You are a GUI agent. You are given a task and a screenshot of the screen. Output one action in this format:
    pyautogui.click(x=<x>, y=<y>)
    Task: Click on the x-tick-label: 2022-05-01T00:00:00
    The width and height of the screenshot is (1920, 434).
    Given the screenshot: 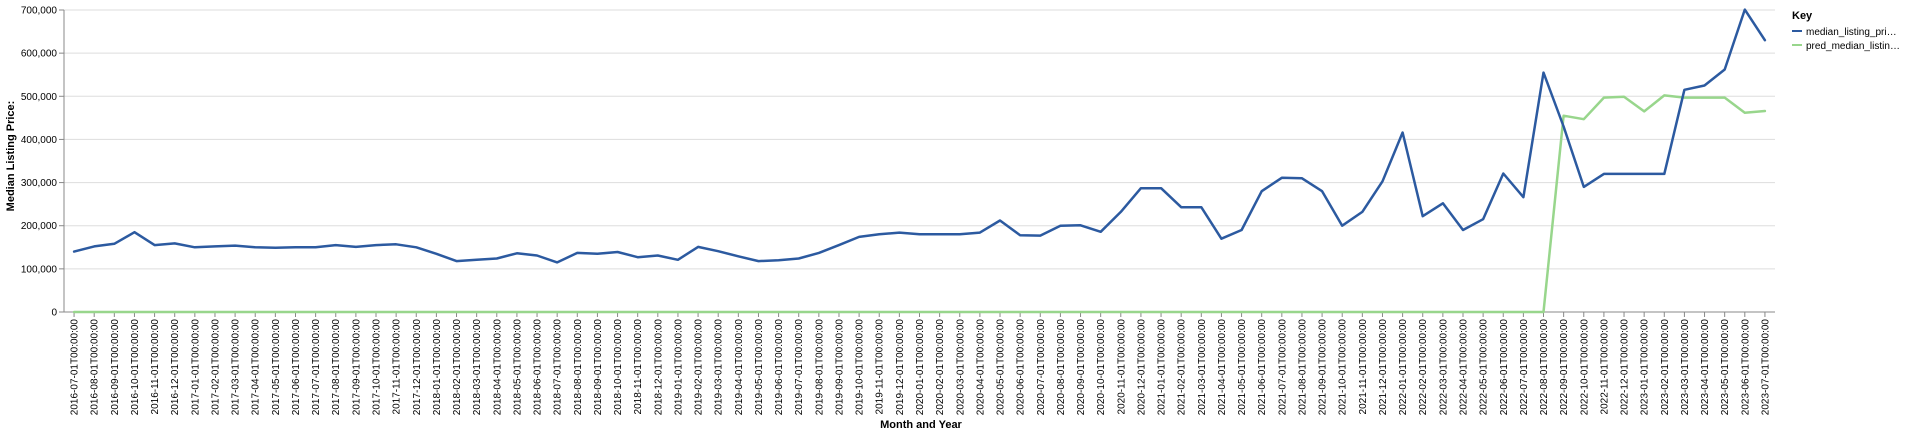 What is the action you would take?
    pyautogui.click(x=1484, y=367)
    